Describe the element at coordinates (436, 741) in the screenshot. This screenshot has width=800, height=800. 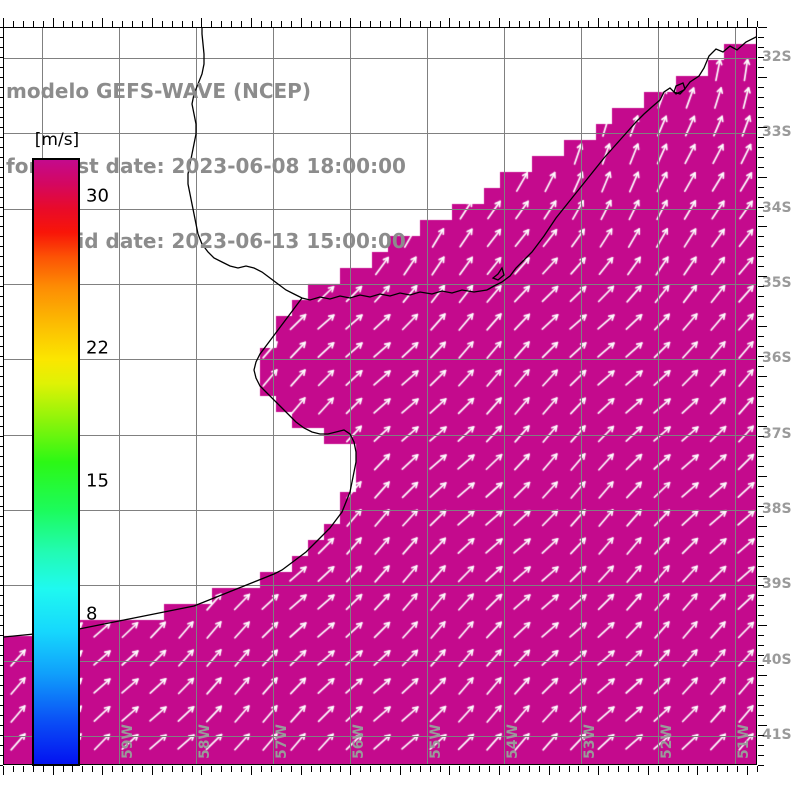
I see `lon-tick-label: 55W` at that location.